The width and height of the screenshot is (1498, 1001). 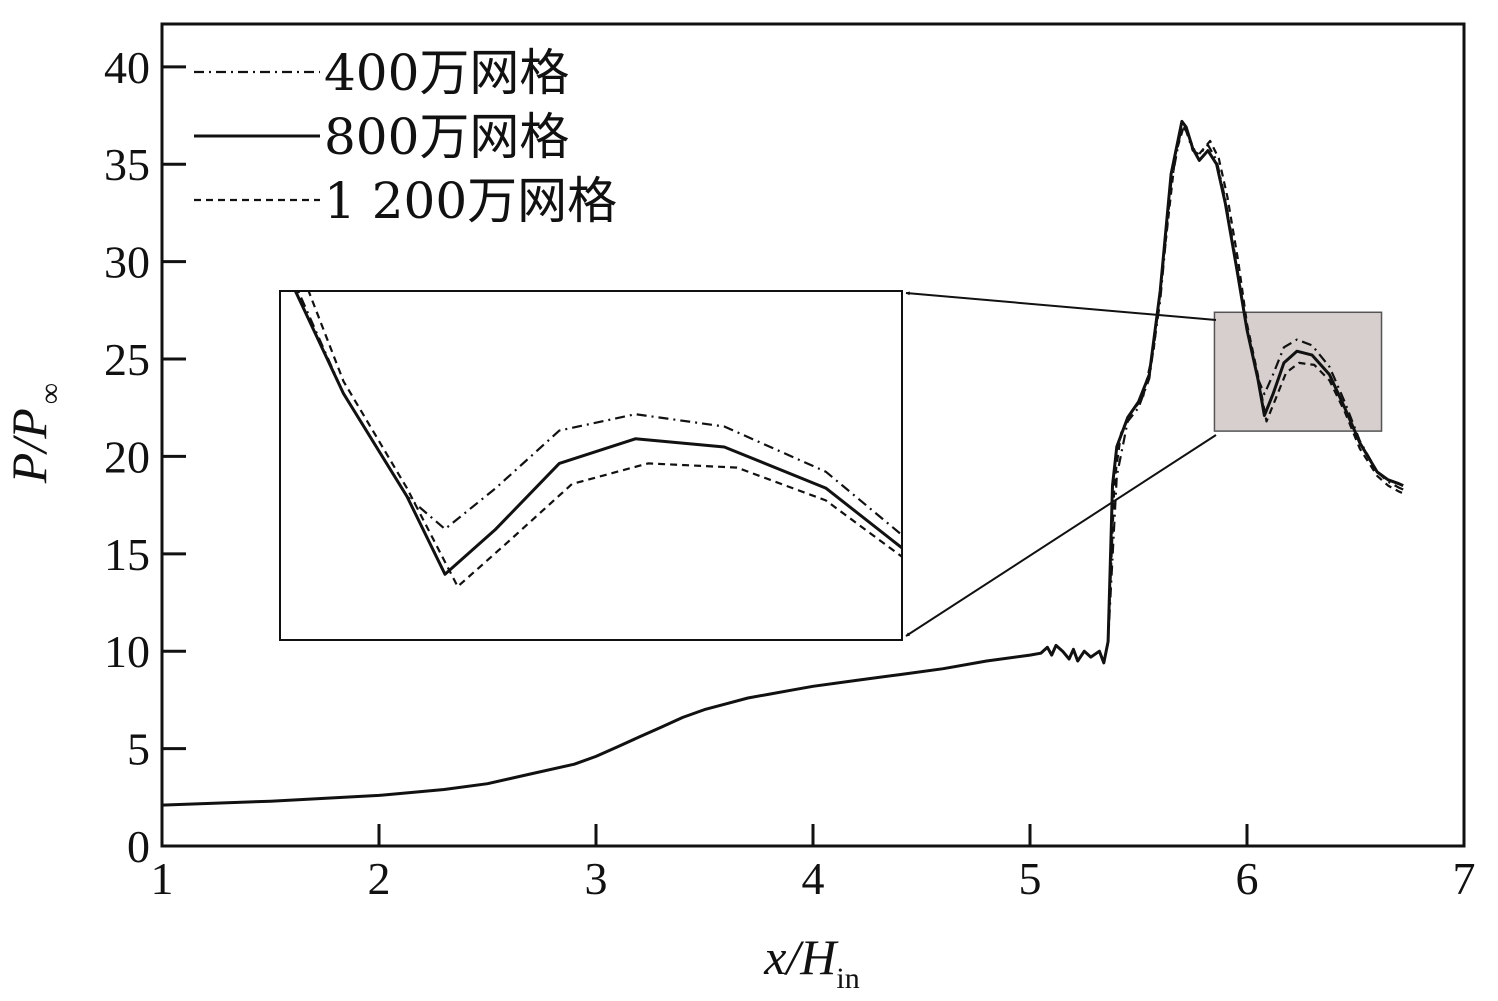 What do you see at coordinates (138, 749) in the screenshot?
I see `y-tick-label: 5` at bounding box center [138, 749].